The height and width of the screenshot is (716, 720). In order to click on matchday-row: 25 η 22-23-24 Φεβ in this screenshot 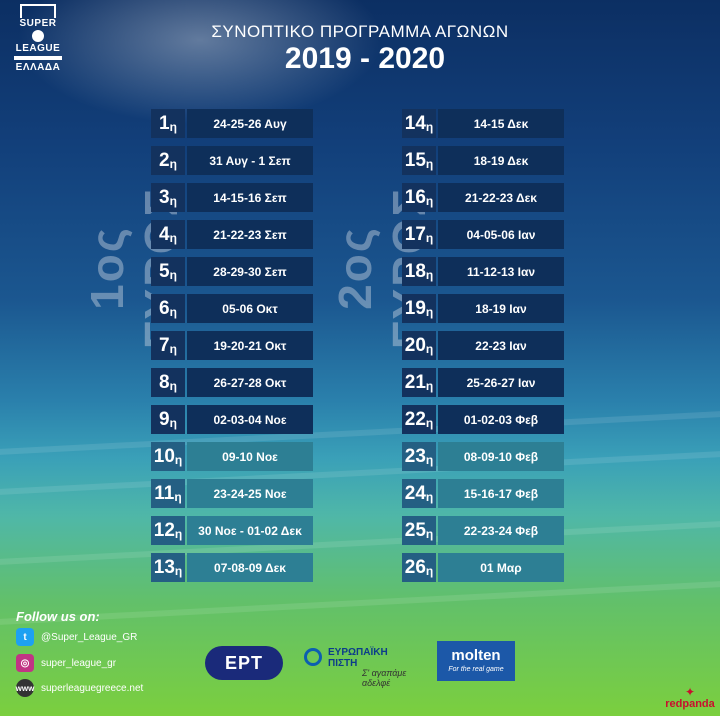, I will do `click(483, 530)`.